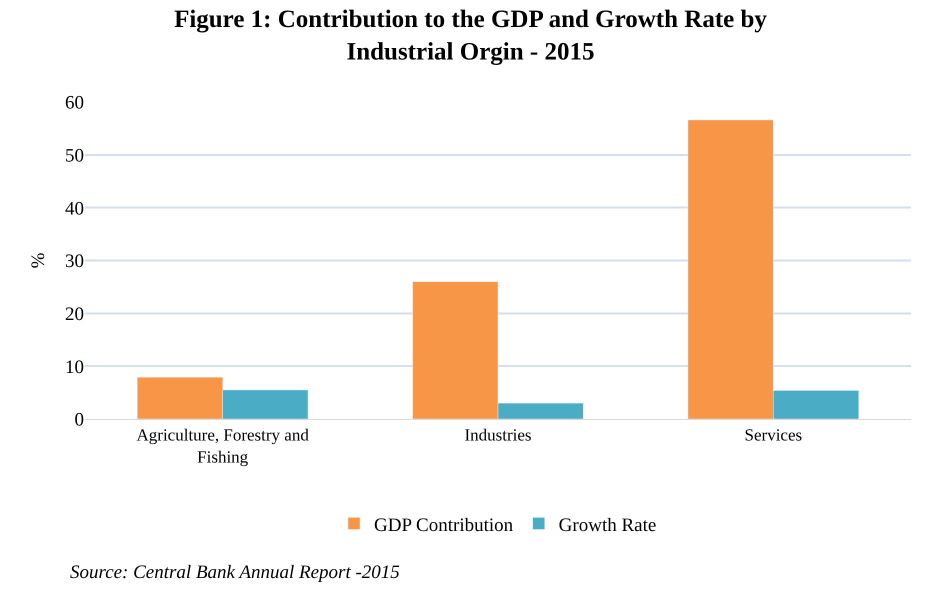  I want to click on source-note: Source: Central Bank Annual Report -2015, so click(235, 572).